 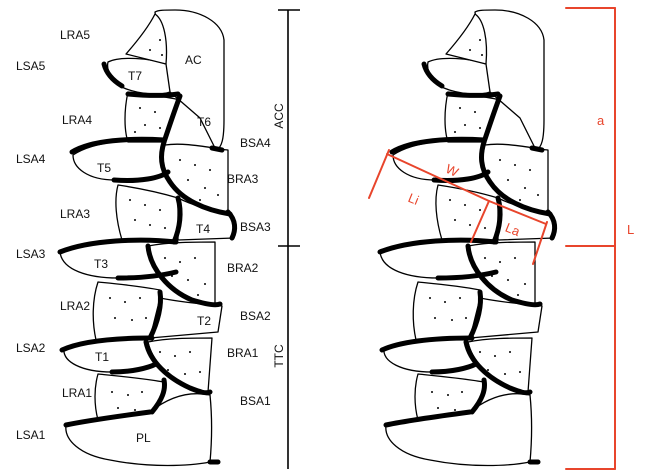 I want to click on label-lsa5: LSA5, so click(x=31, y=66).